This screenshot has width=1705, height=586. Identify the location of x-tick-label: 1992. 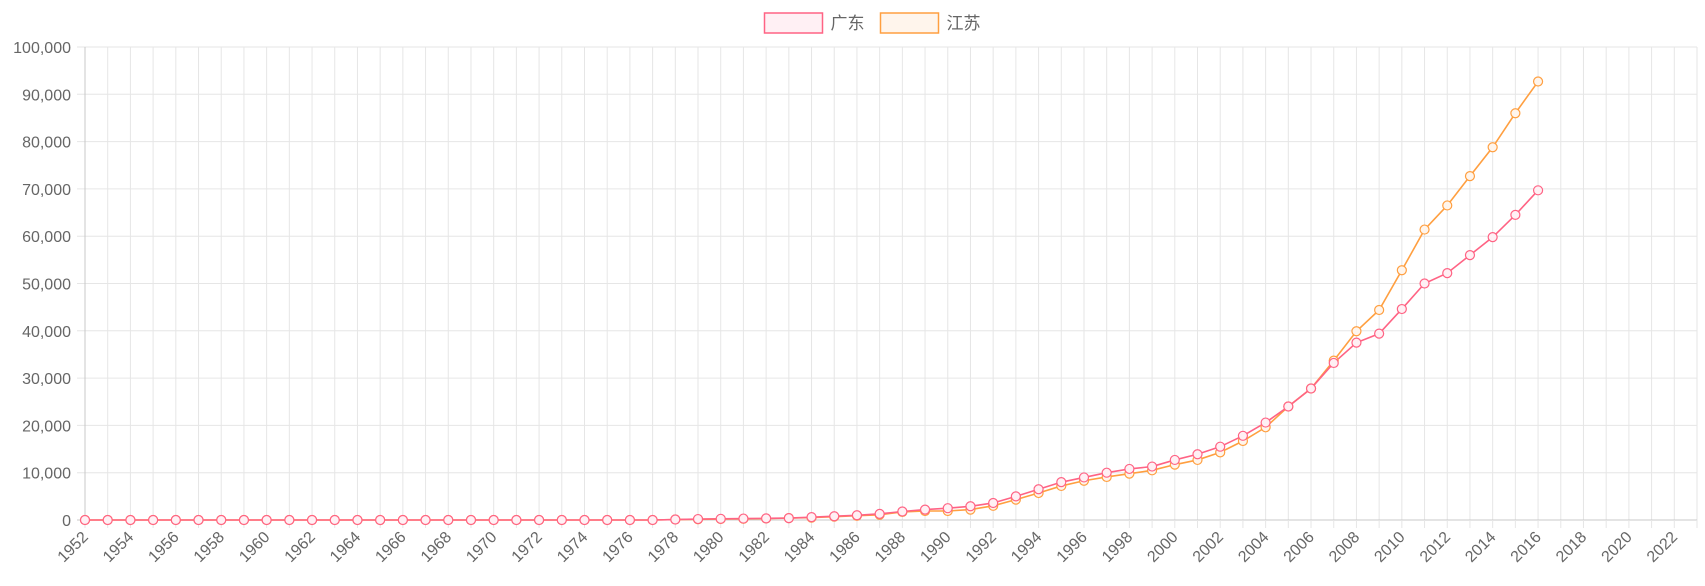
(981, 547).